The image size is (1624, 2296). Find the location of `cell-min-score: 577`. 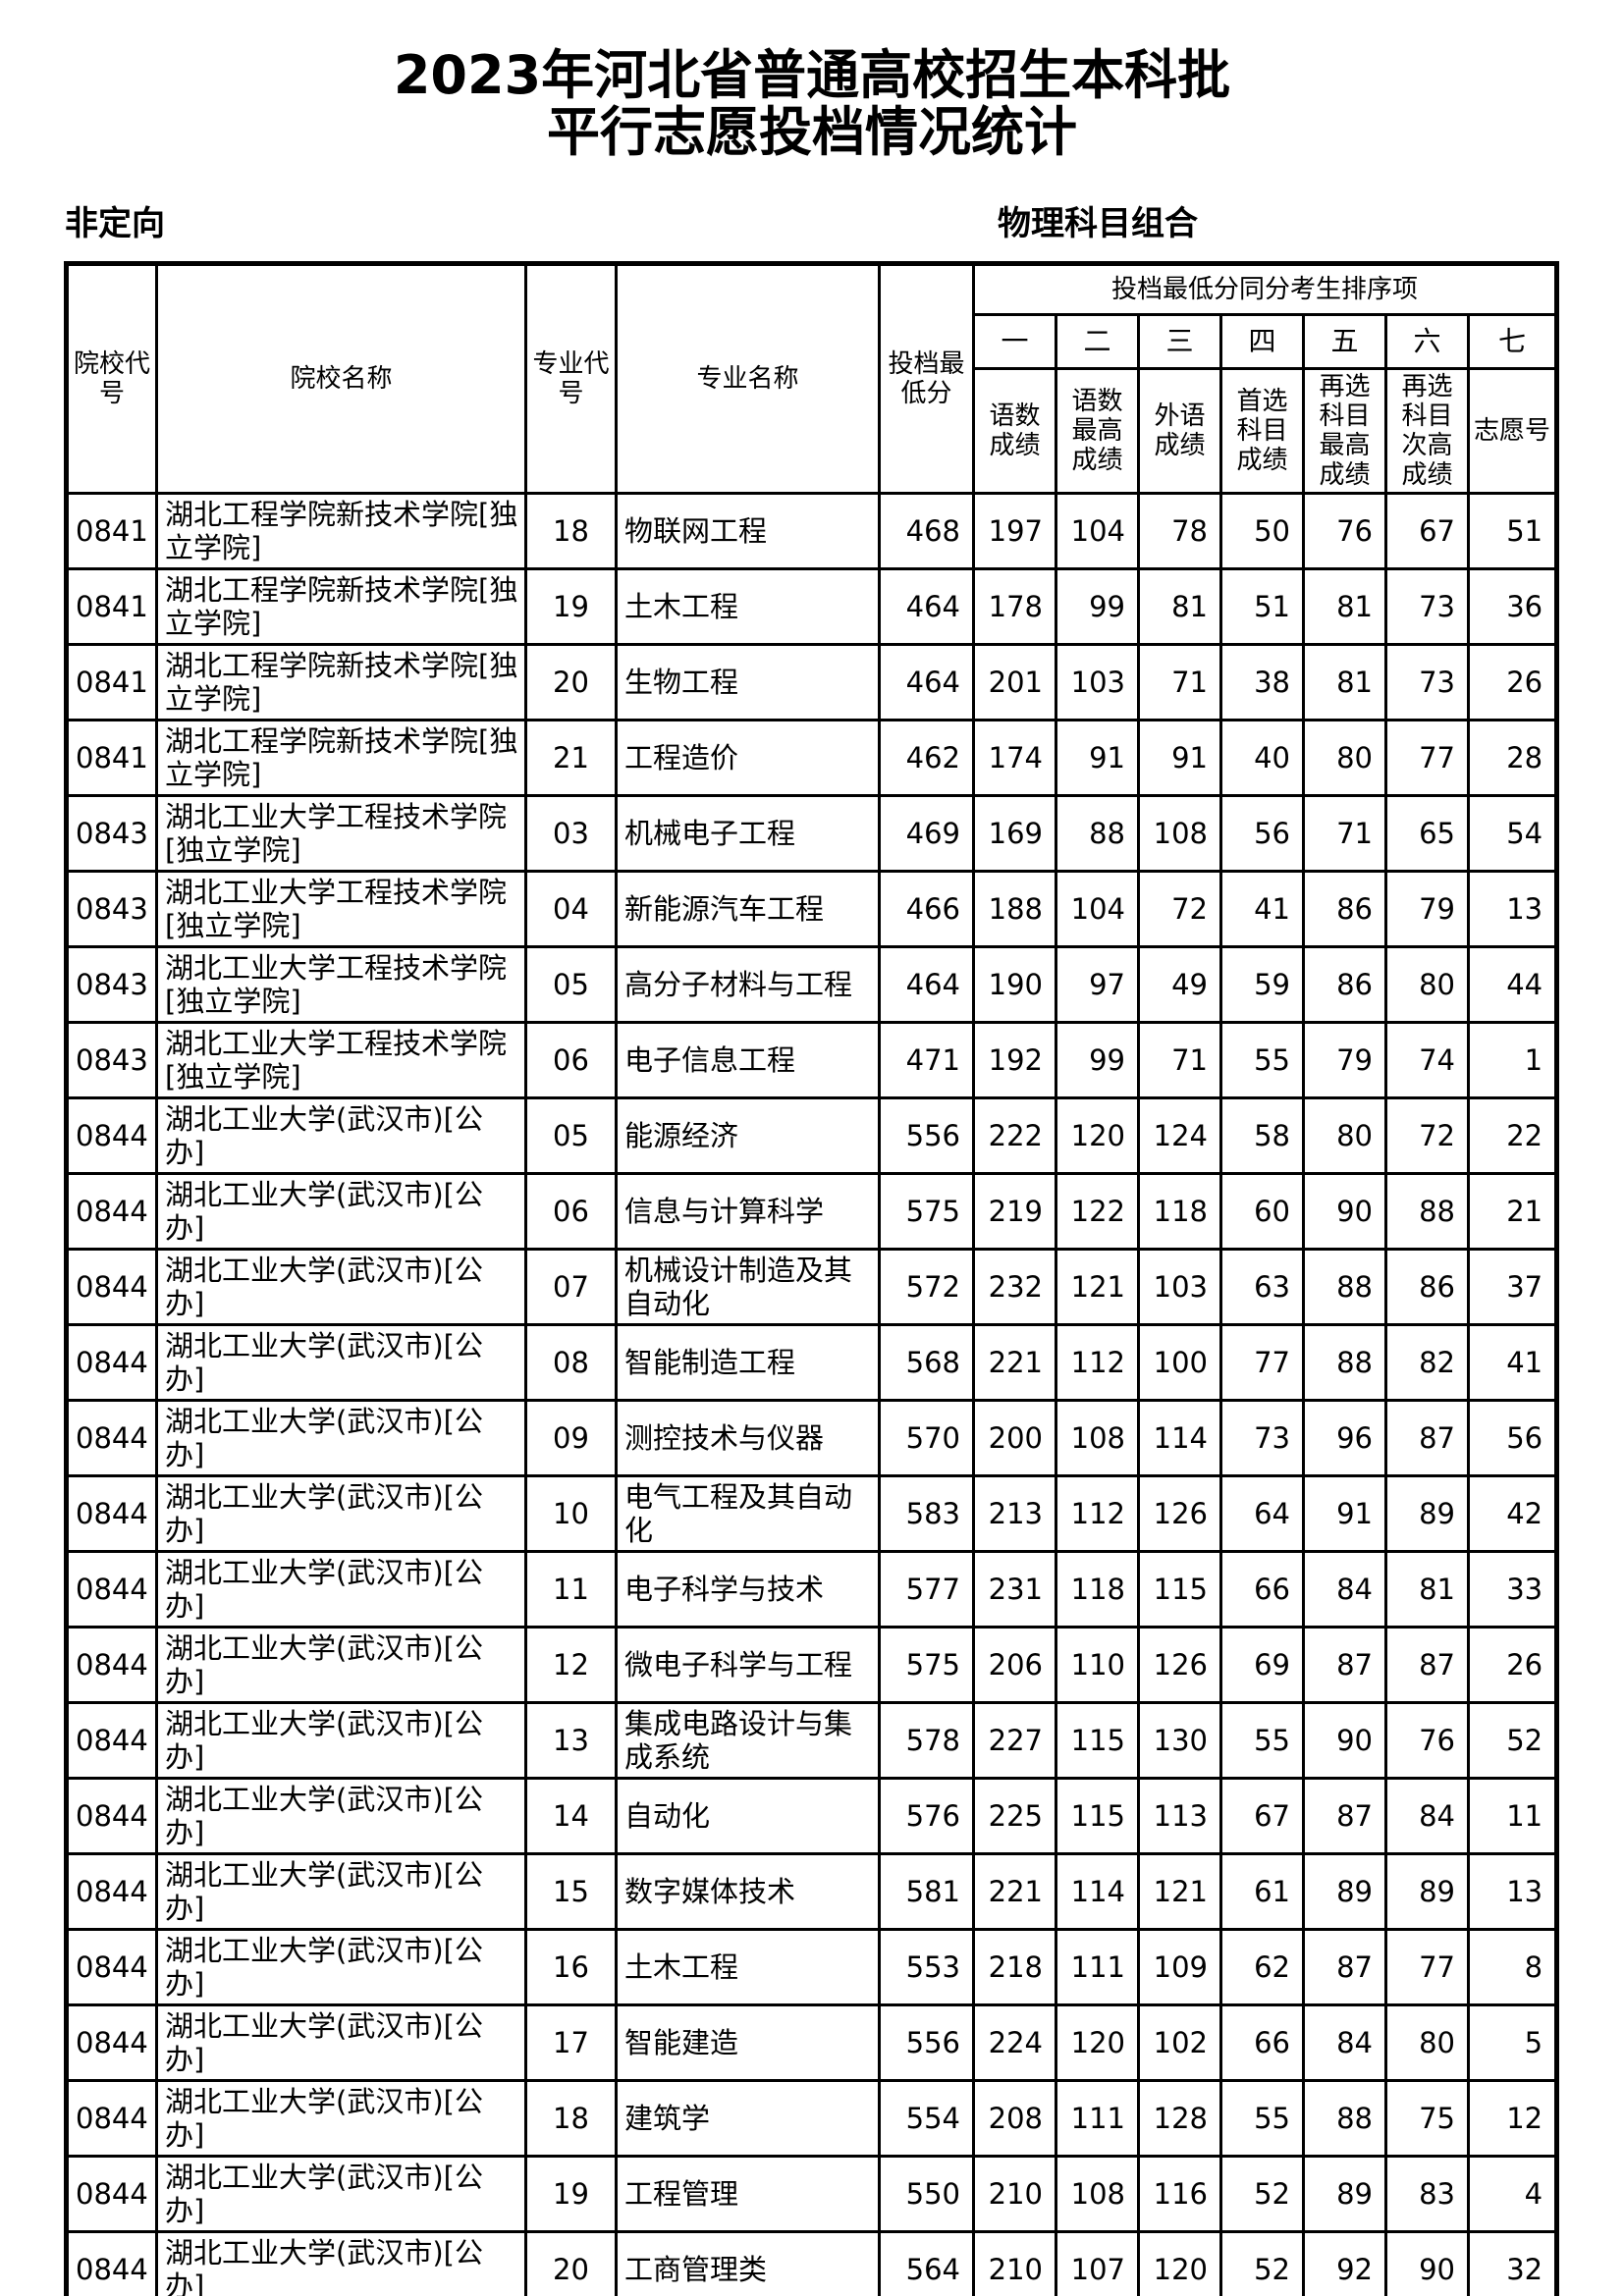

cell-min-score: 577 is located at coordinates (926, 1590).